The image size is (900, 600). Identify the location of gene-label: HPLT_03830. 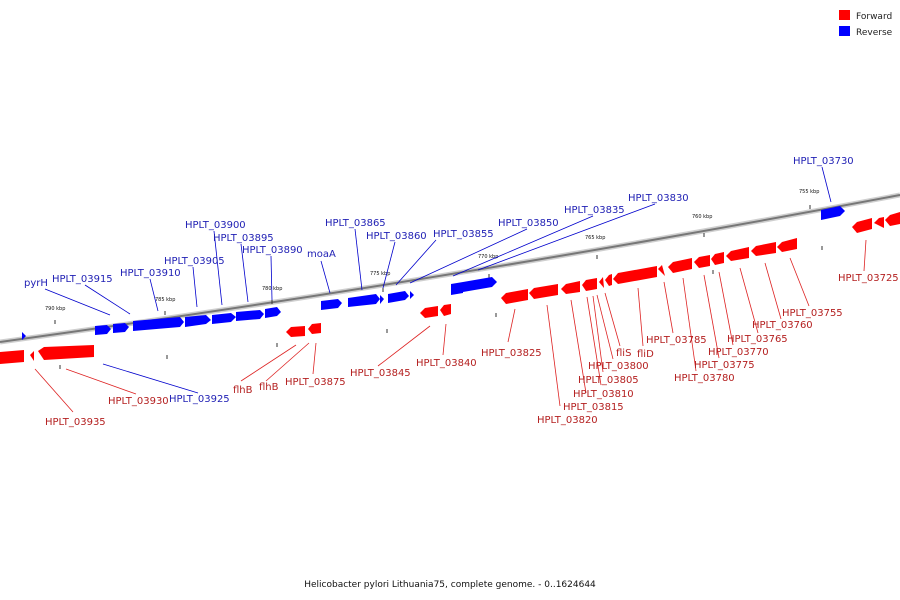
(658, 198).